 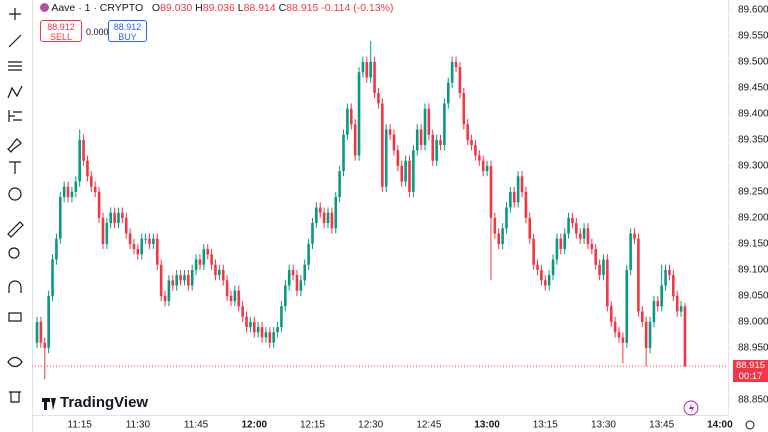 I want to click on tool-icons, so click(x=15, y=205).